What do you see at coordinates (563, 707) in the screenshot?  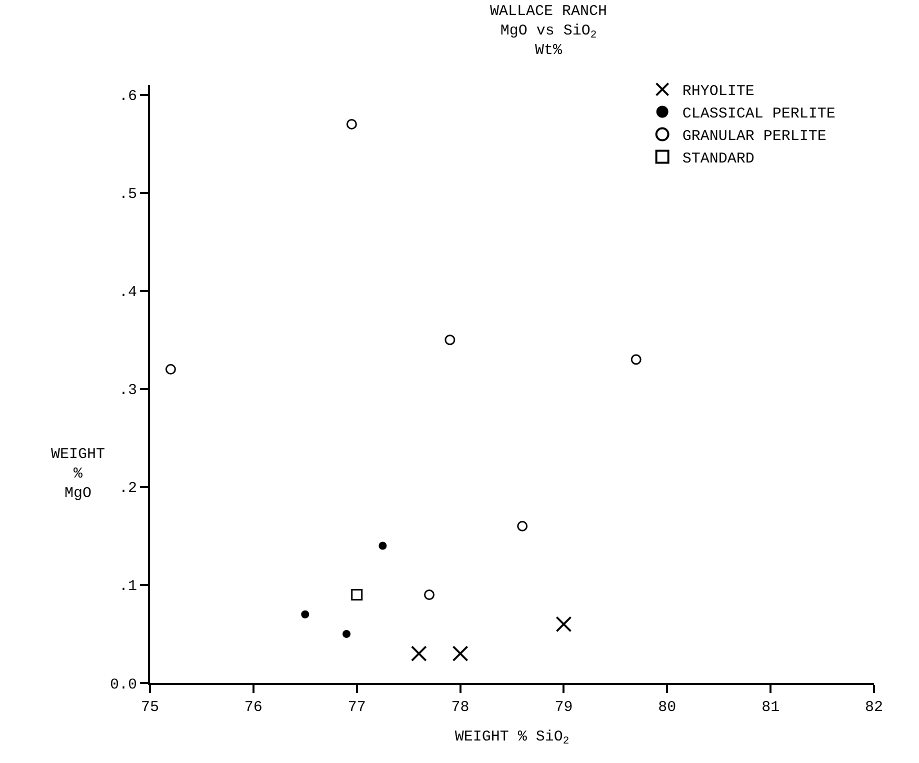 I see `x-tick-label: 79` at bounding box center [563, 707].